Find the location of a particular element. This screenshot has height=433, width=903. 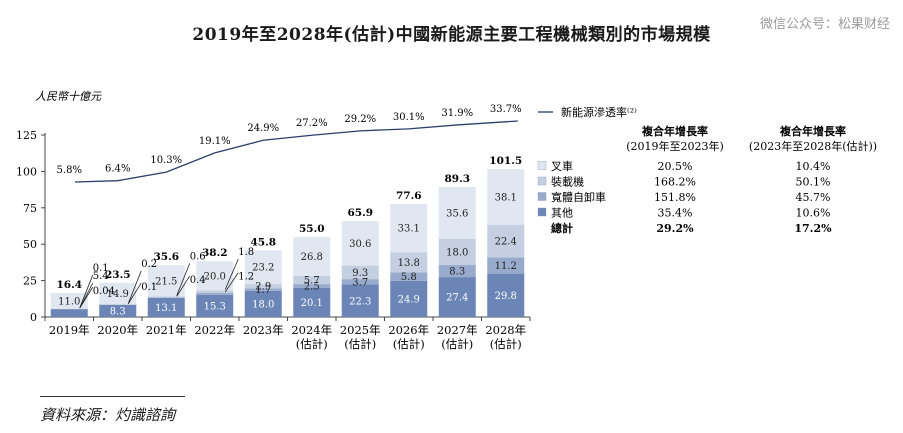

segment-label-loader: 2.9 is located at coordinates (263, 287).